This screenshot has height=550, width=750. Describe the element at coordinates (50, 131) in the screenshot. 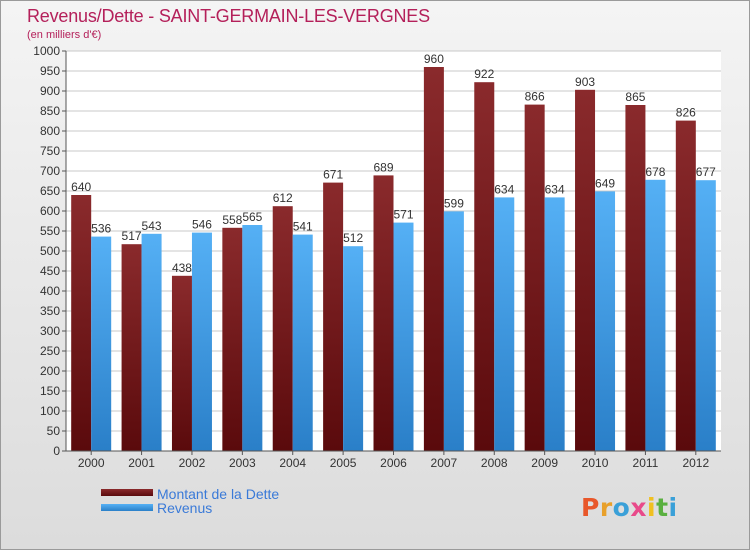

I see `y-tick-label: 800` at that location.